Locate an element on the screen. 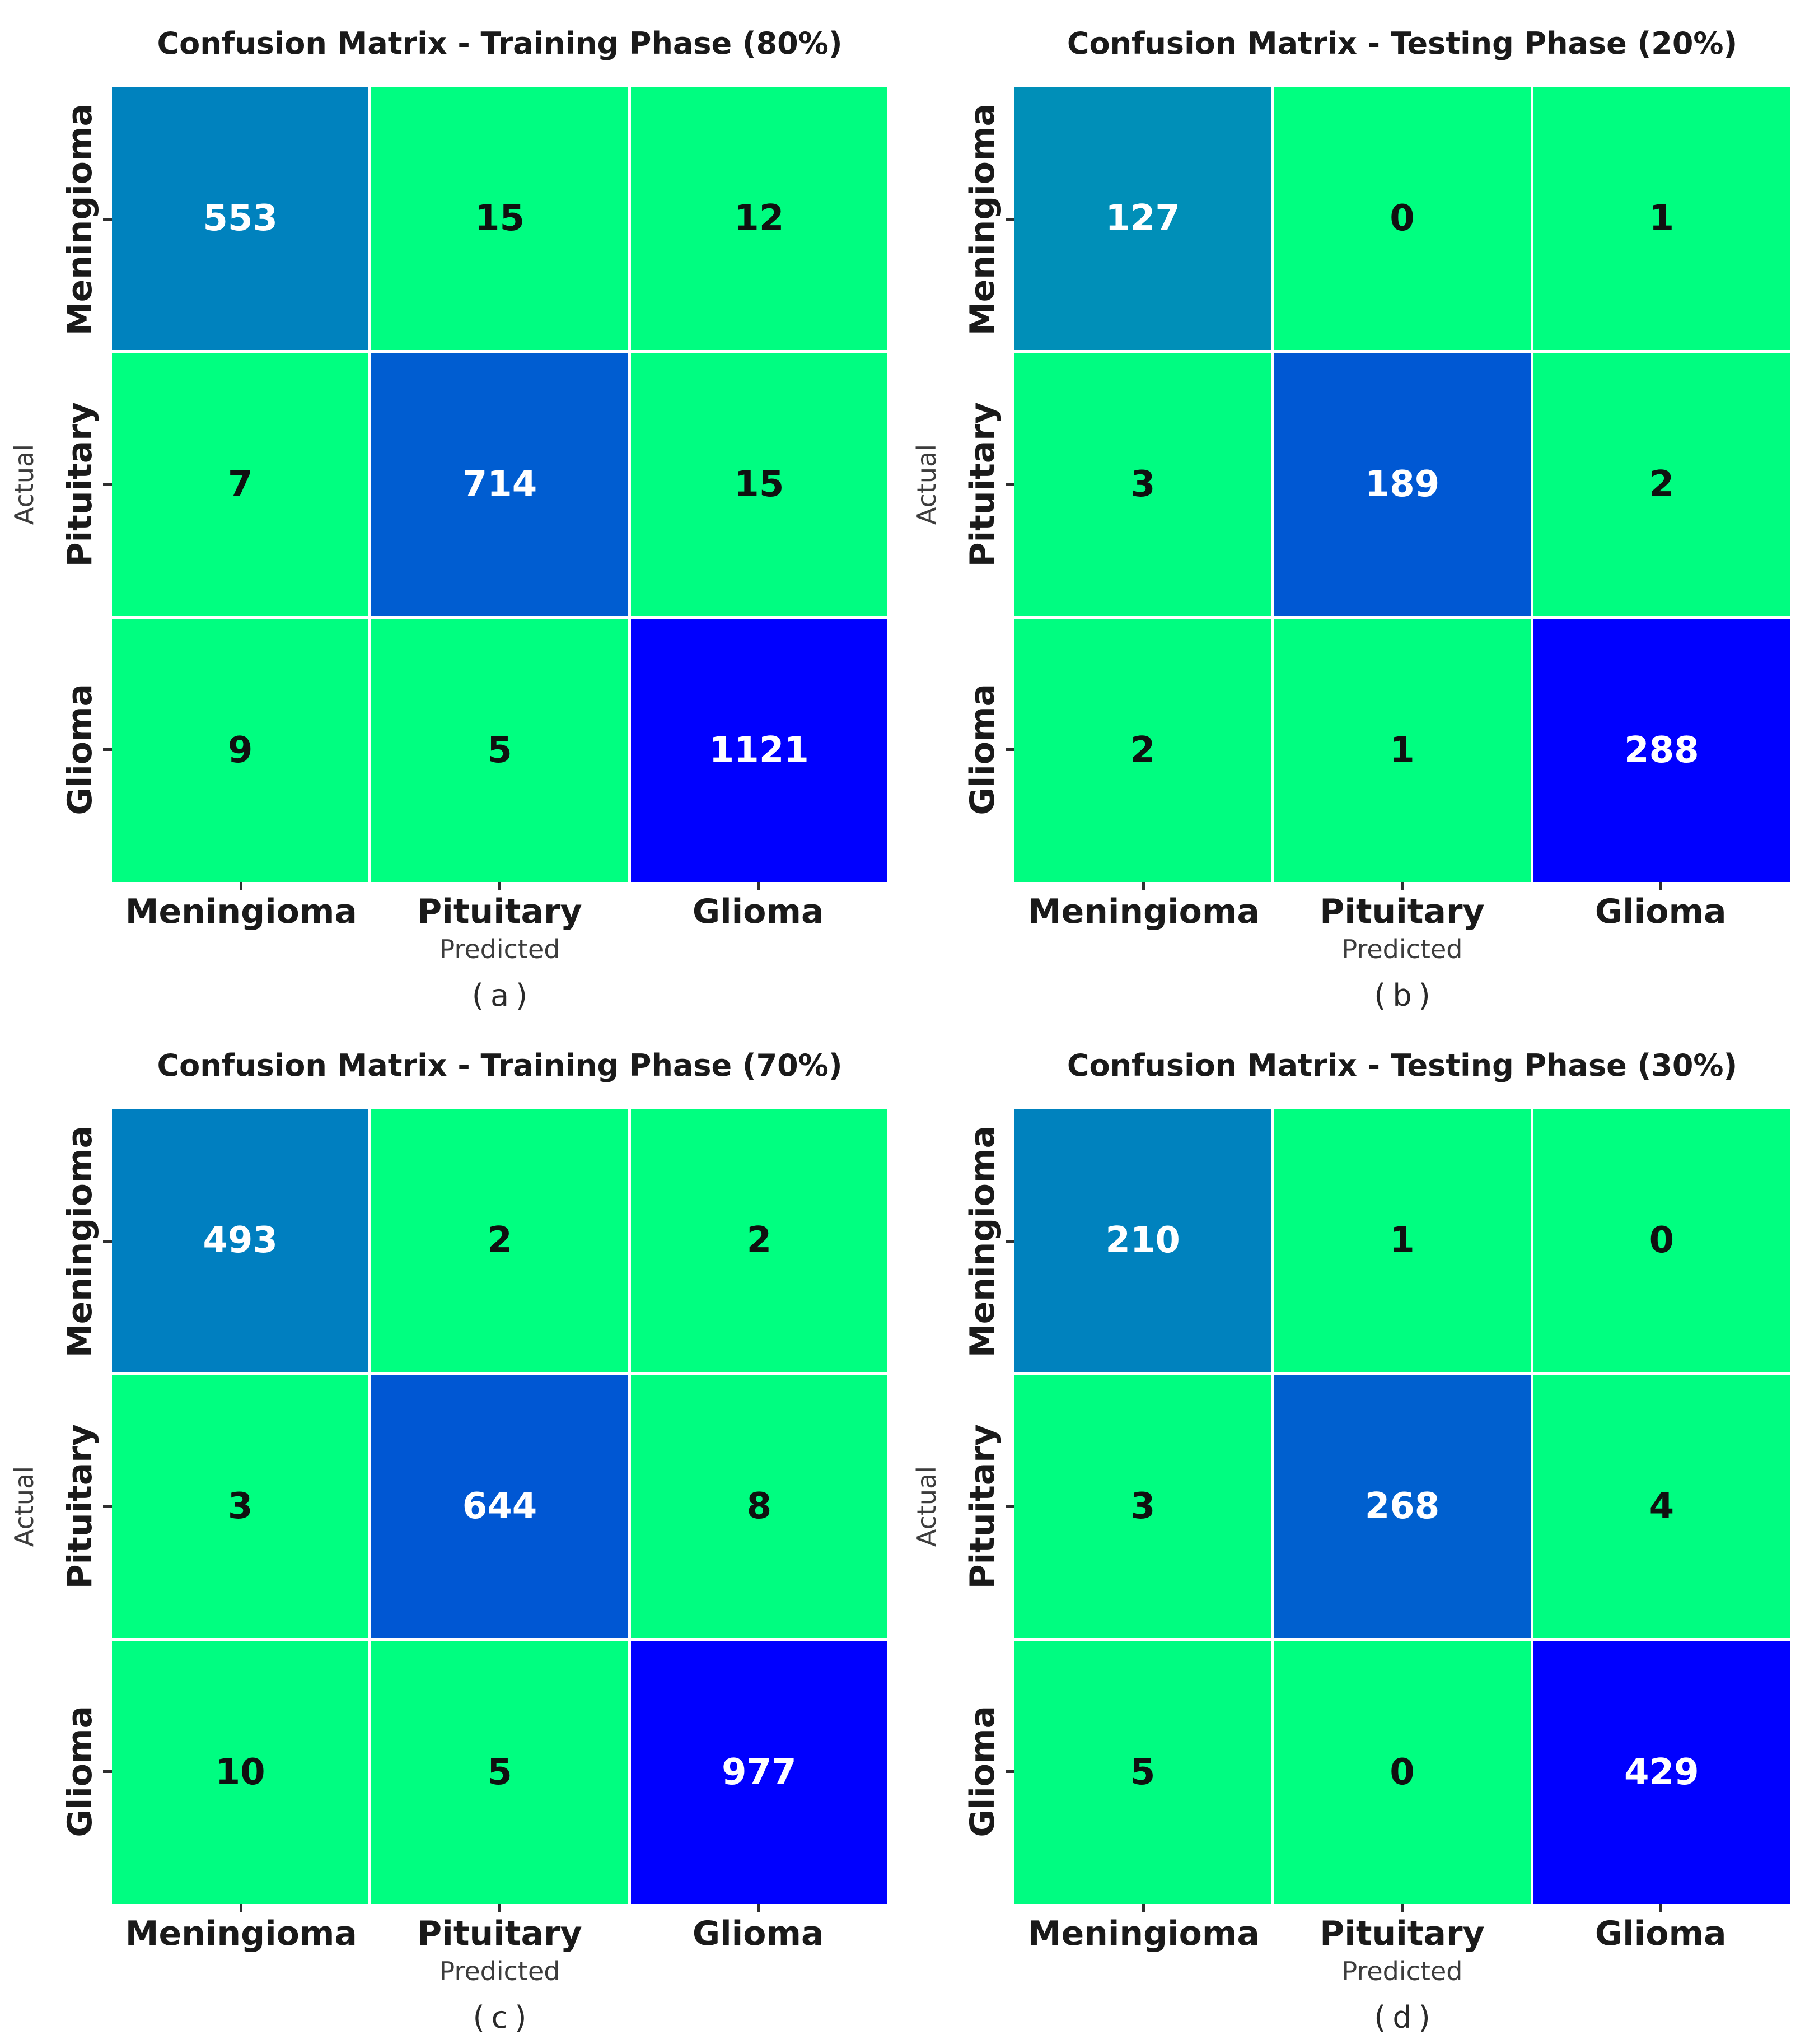 The image size is (1805, 2044). matrix-cell-r1c2: 2 is located at coordinates (1661, 485).